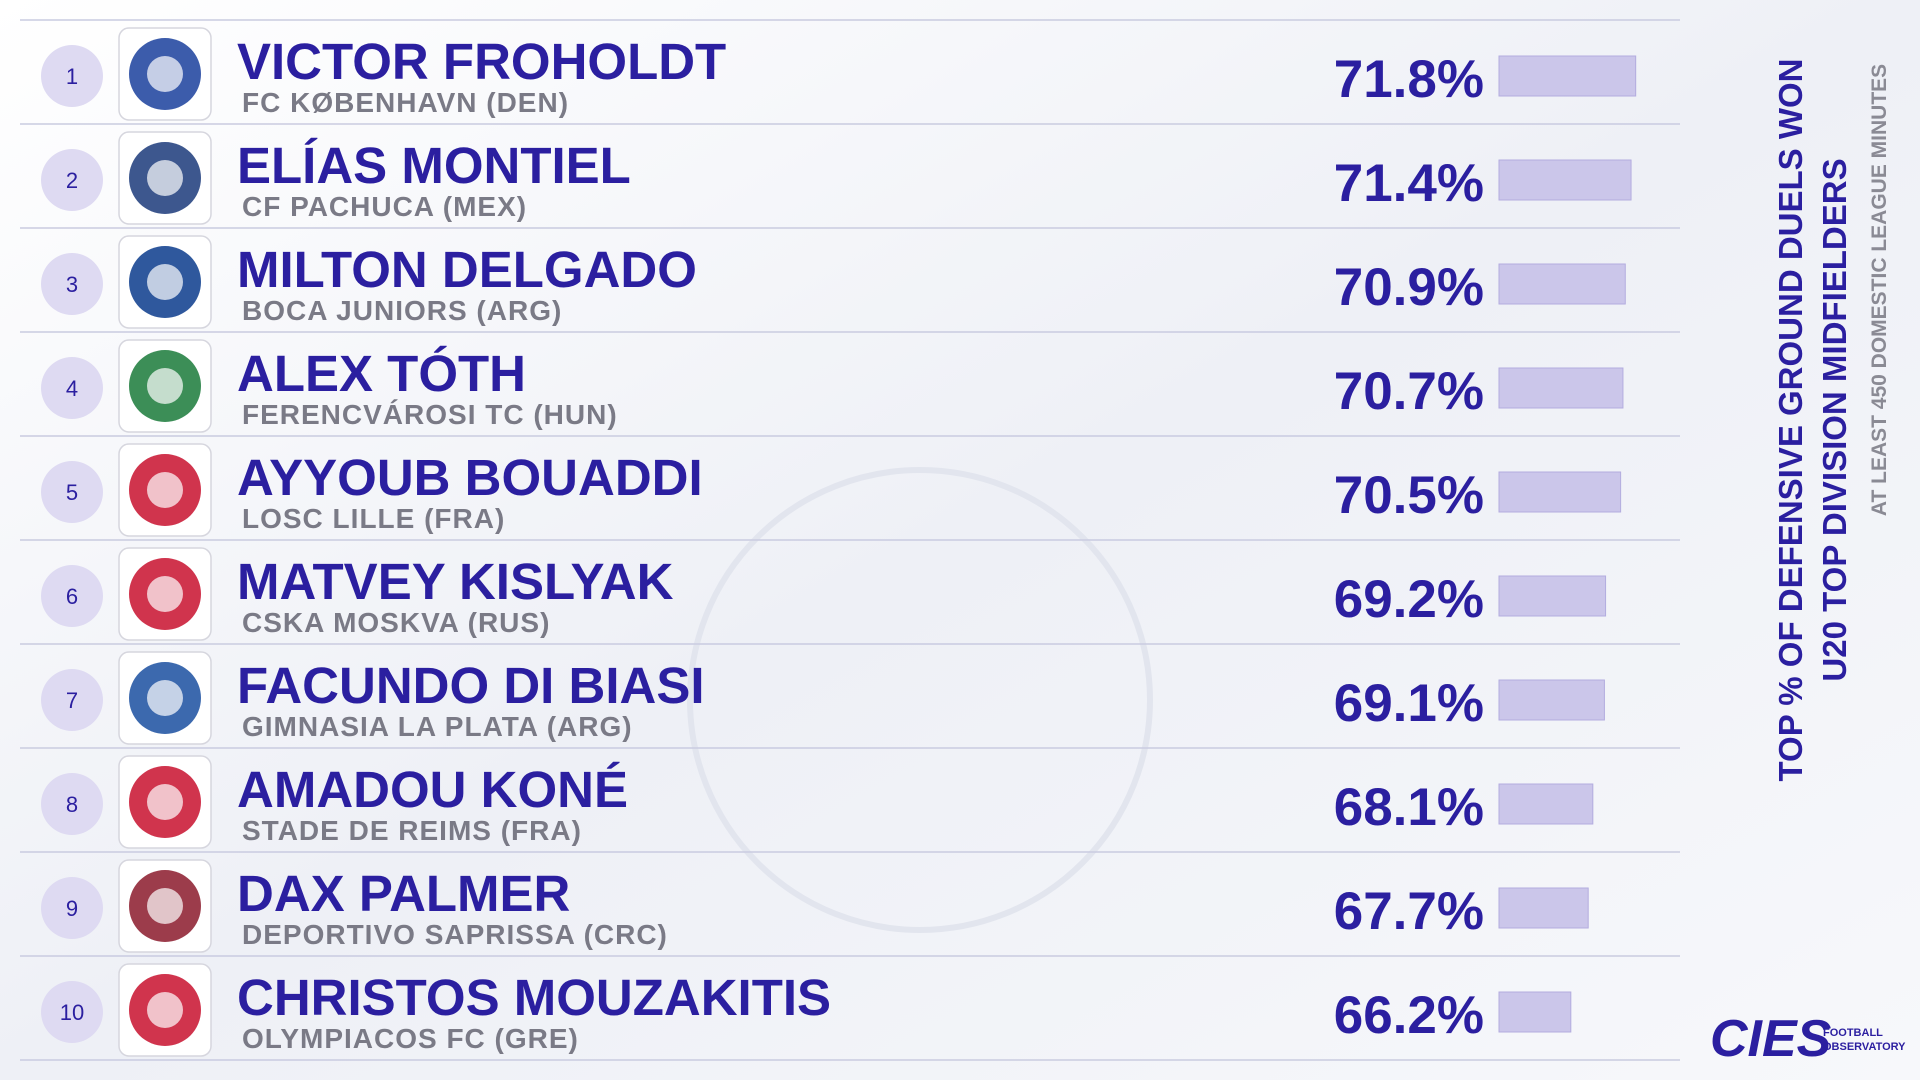 The width and height of the screenshot is (1920, 1080). Describe the element at coordinates (481, 61) in the screenshot. I see `player-name: VICTOR FROHOLDT` at that location.